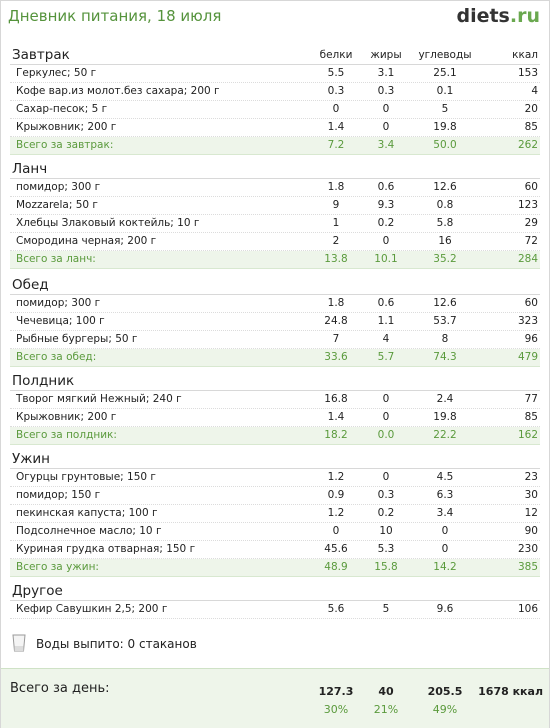 This screenshot has height=728, width=550. I want to click on day-total-fat: 40, so click(386, 691).